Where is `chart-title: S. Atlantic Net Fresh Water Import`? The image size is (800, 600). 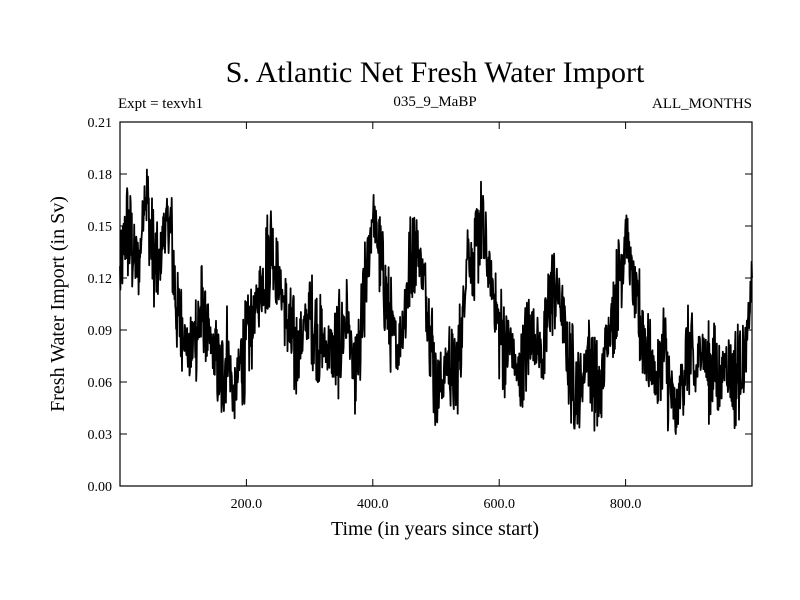 chart-title: S. Atlantic Net Fresh Water Import is located at coordinates (435, 72).